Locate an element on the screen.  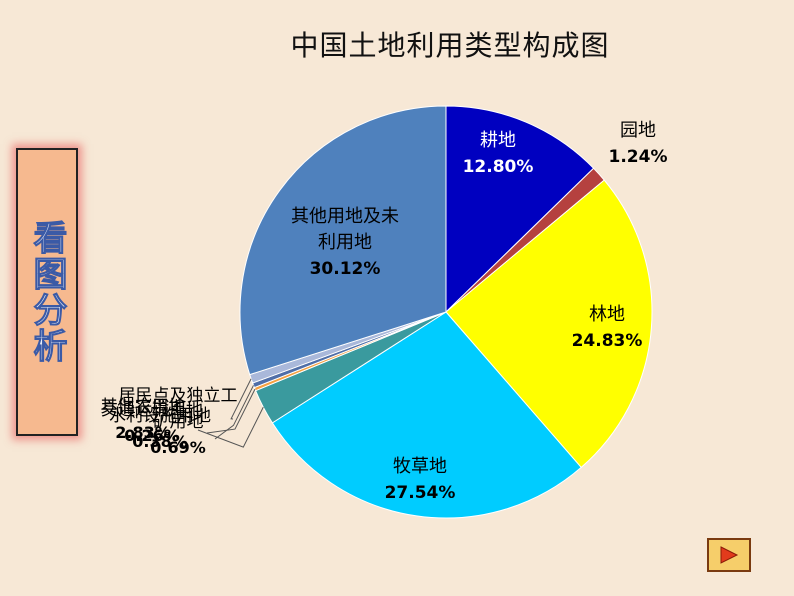
slice-label: 水利设施用地 0.38% is located at coordinates (160, 428).